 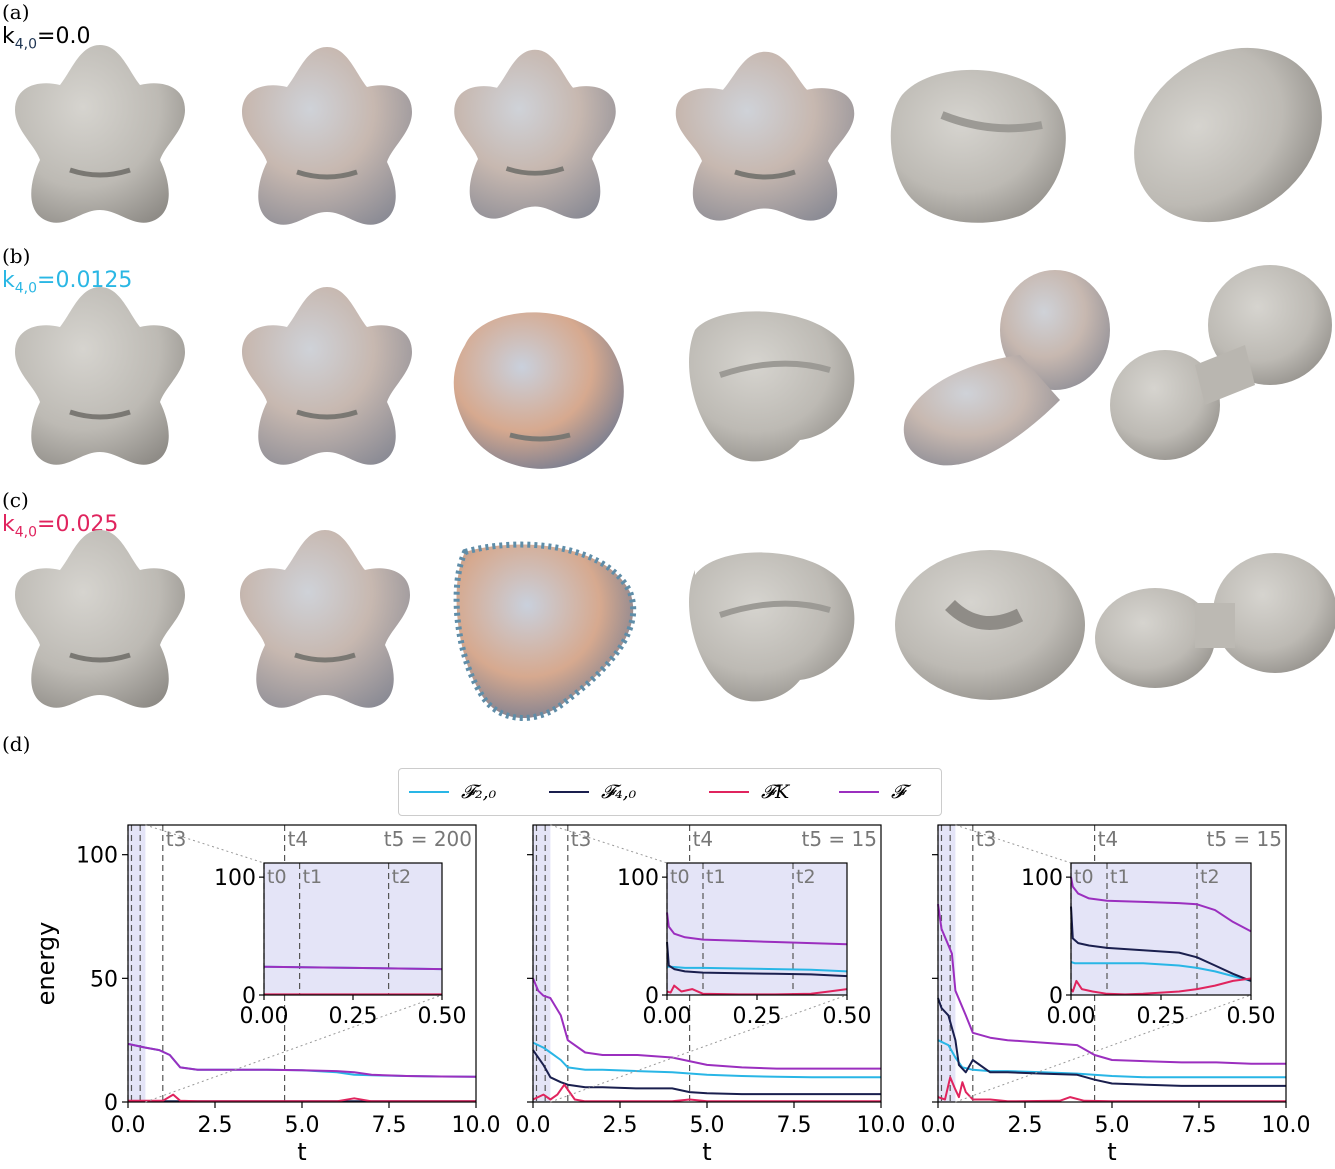 What do you see at coordinates (1120, 877) in the screenshot?
I see `plot3-inset-marker-label-1: t1` at bounding box center [1120, 877].